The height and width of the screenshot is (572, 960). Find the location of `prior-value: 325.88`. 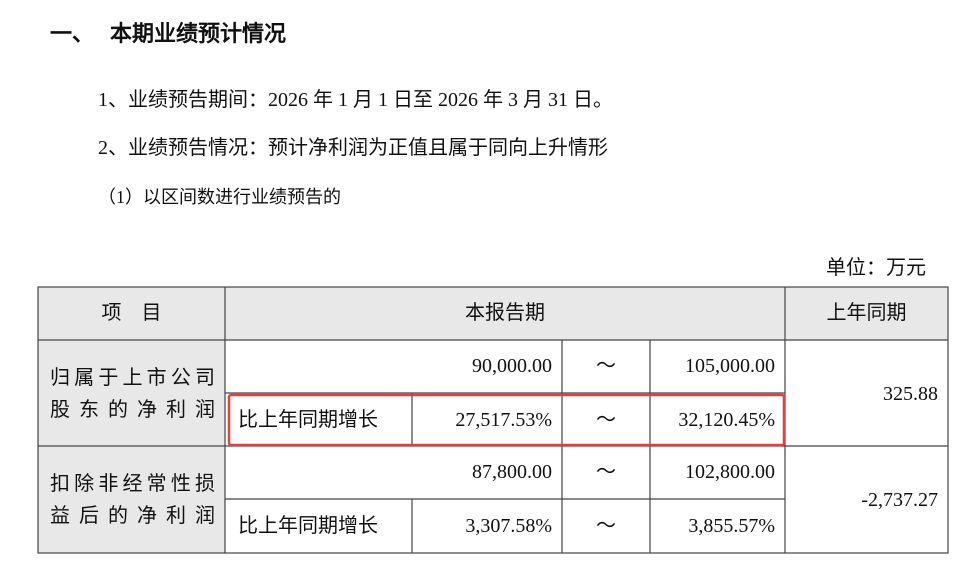

prior-value: 325.88 is located at coordinates (910, 394).